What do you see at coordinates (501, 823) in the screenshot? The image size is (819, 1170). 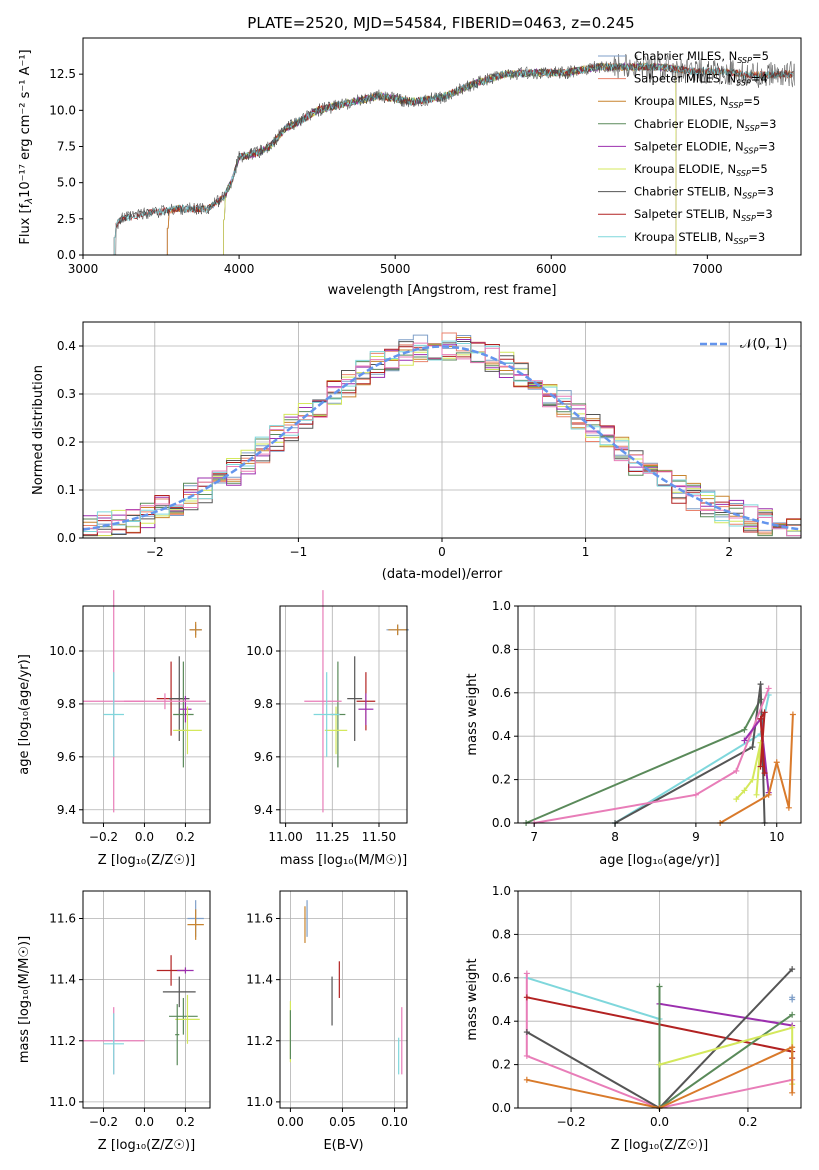 I see `weight_vs_age-ytick-label: 0.0` at bounding box center [501, 823].